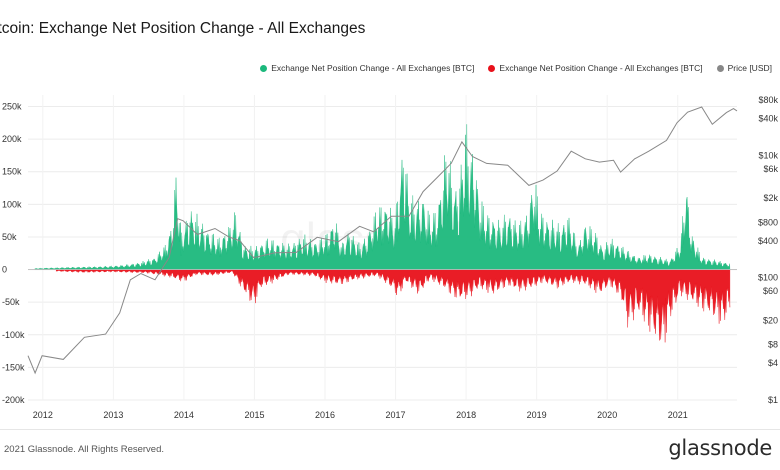 The image size is (780, 470). I want to click on y-right-tick-label: $1, so click(773, 400).